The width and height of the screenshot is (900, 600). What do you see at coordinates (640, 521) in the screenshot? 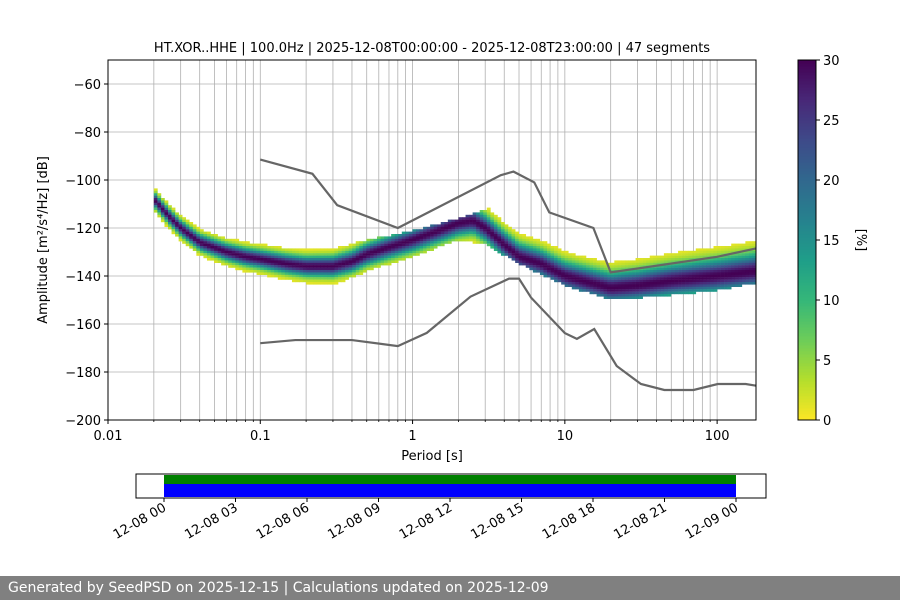
I see `timeline-tick-label: 12-08 21` at bounding box center [640, 521].